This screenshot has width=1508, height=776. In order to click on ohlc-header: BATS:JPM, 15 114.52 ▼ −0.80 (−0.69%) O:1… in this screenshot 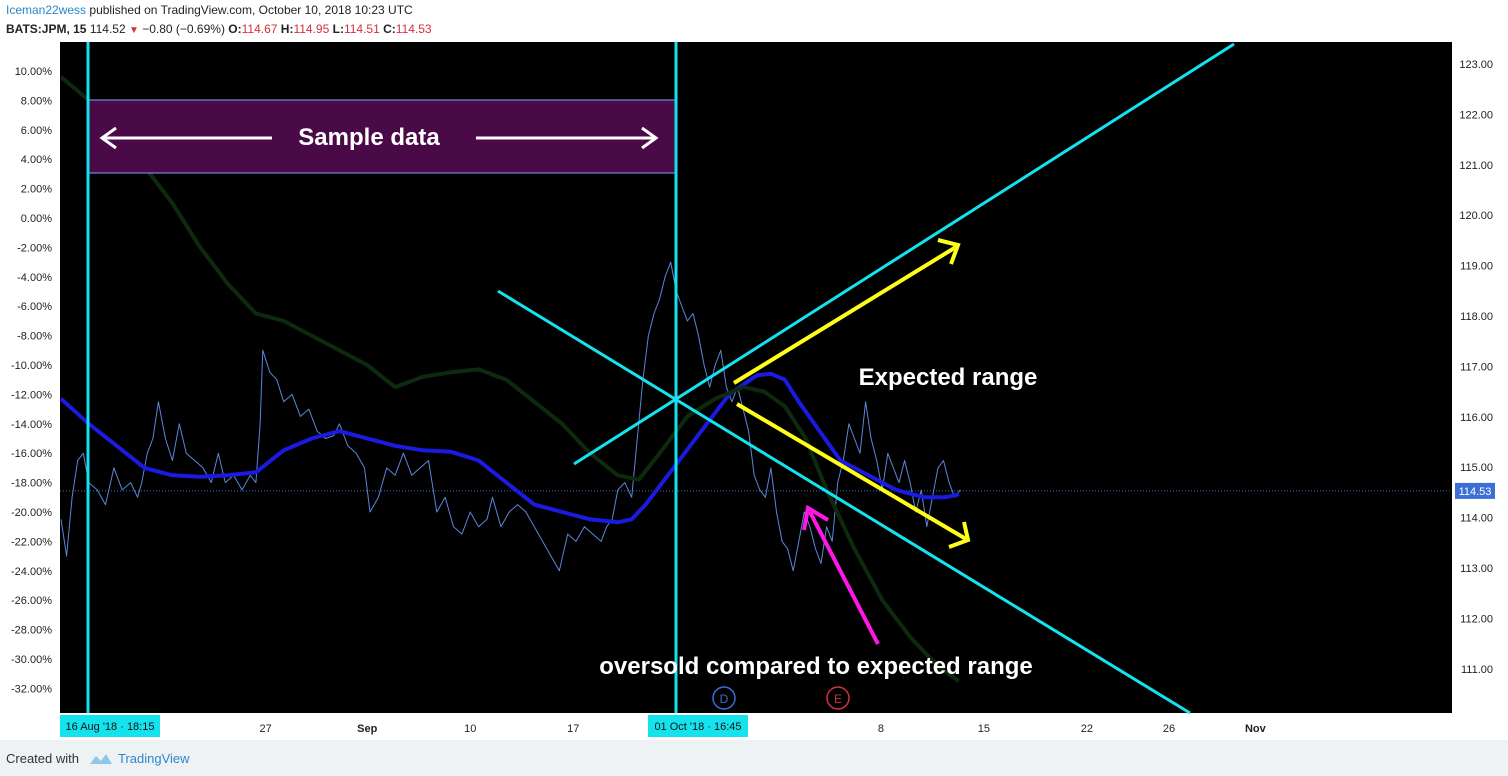, I will do `click(219, 29)`.